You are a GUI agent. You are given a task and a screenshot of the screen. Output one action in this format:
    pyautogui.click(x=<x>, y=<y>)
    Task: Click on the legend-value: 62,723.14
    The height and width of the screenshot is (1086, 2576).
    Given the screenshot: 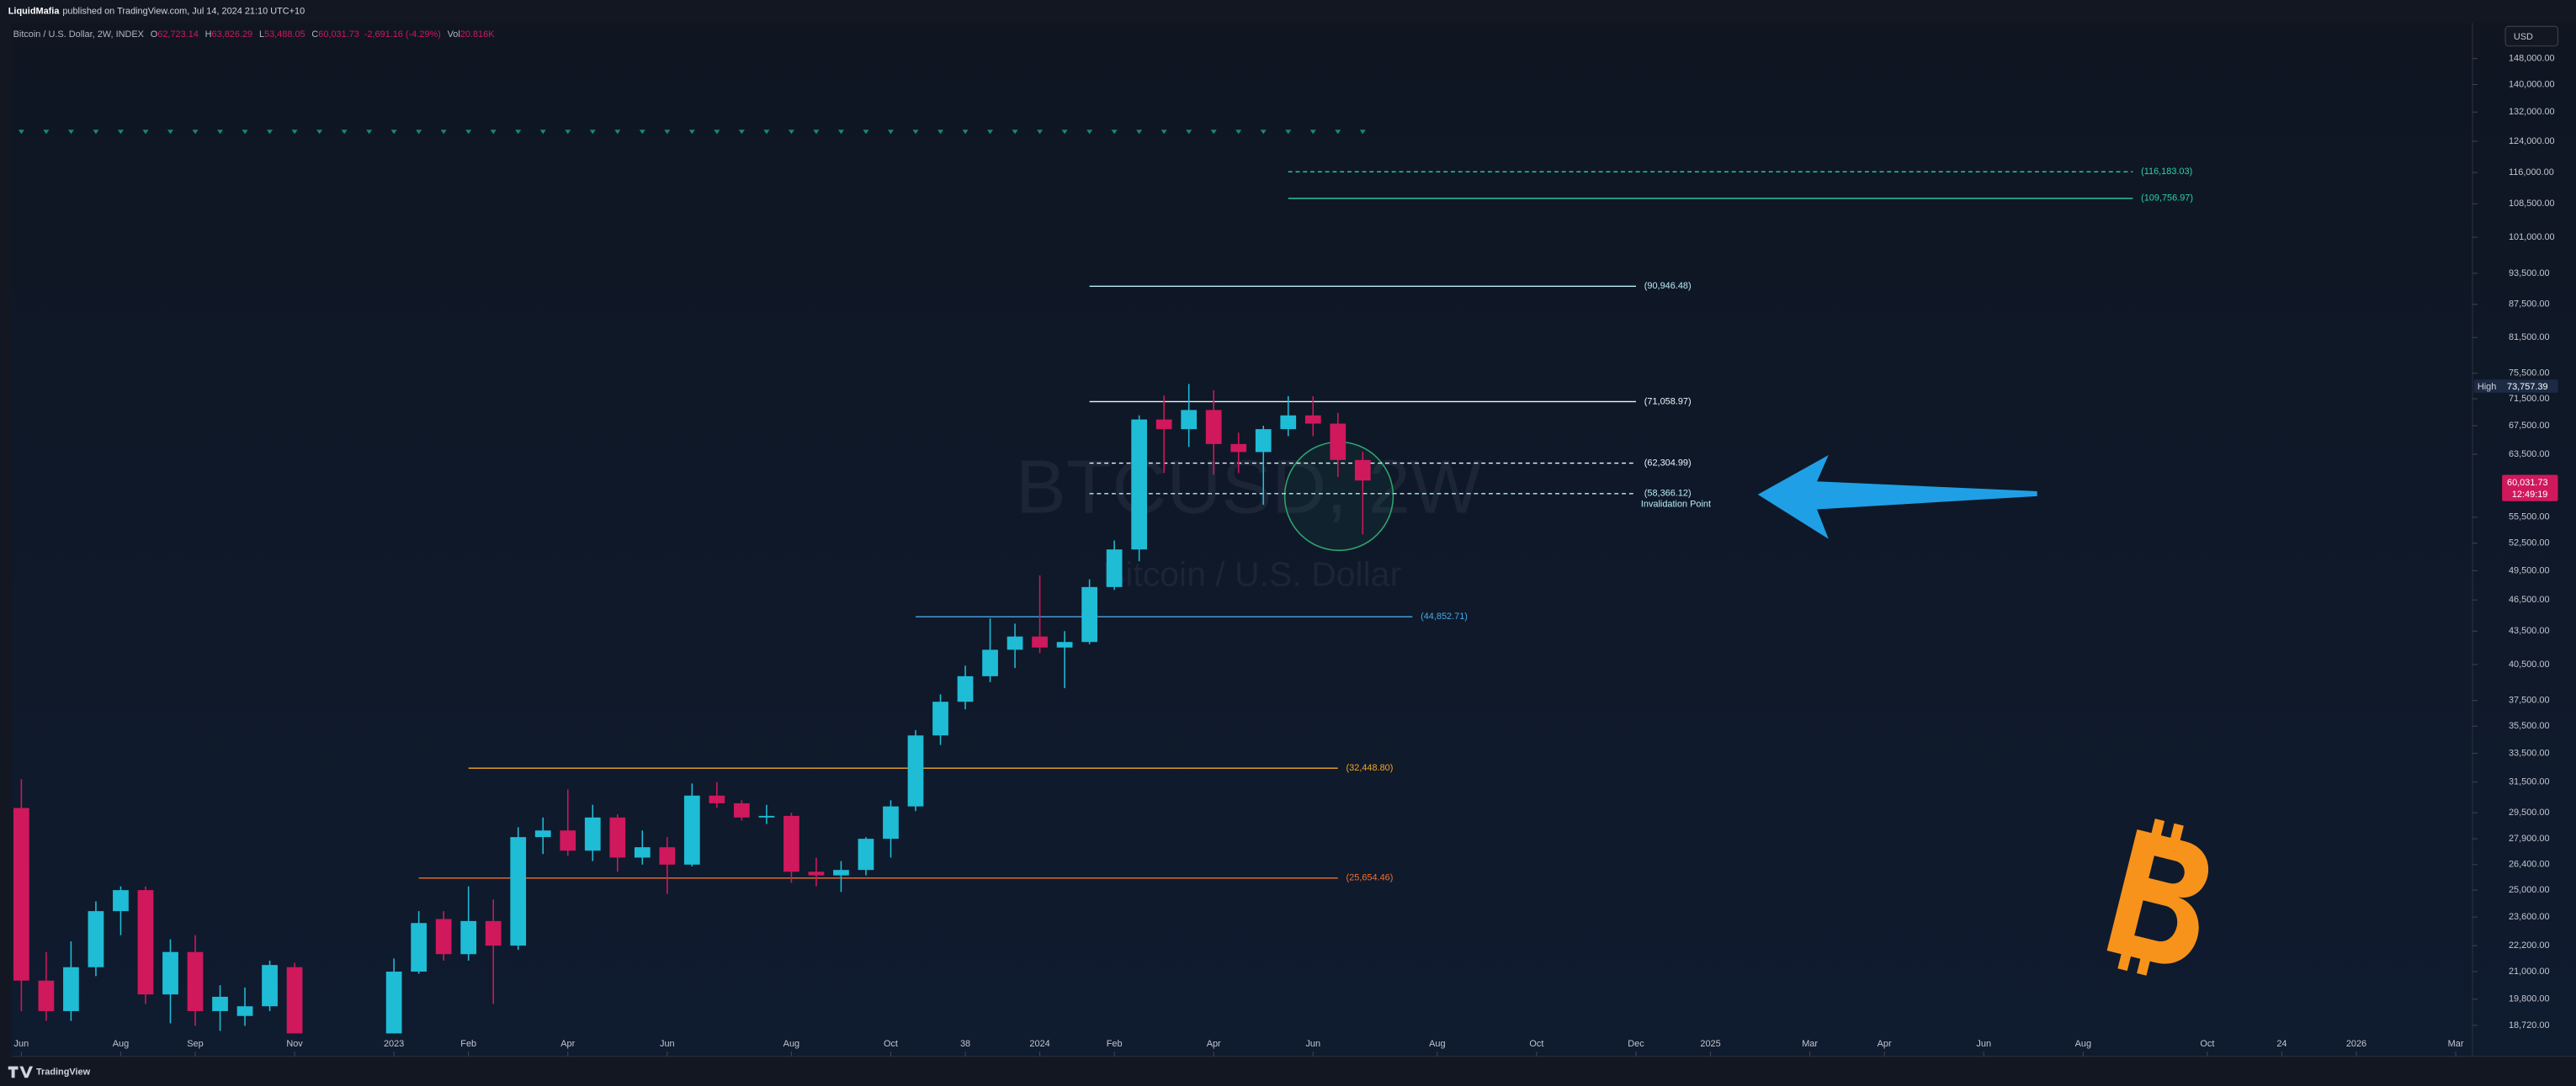 What is the action you would take?
    pyautogui.click(x=178, y=34)
    